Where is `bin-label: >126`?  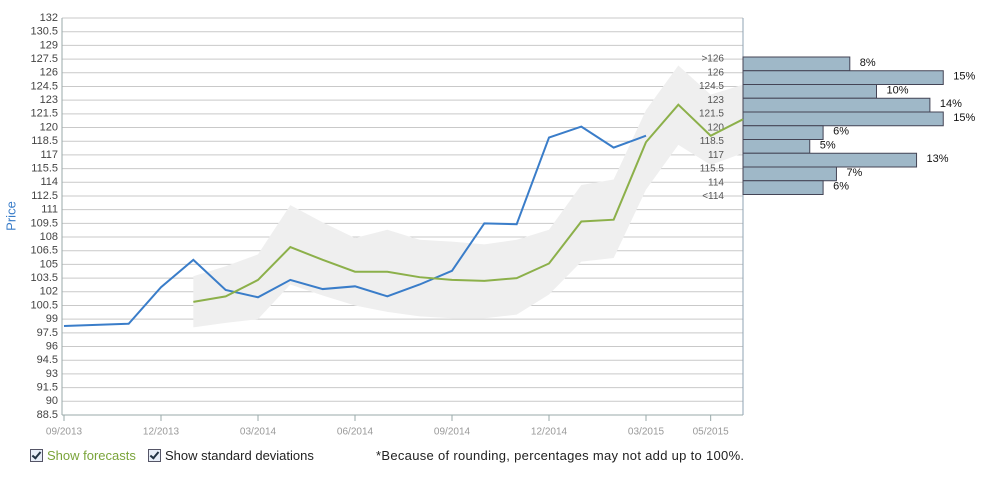
bin-label: >126 is located at coordinates (712, 59).